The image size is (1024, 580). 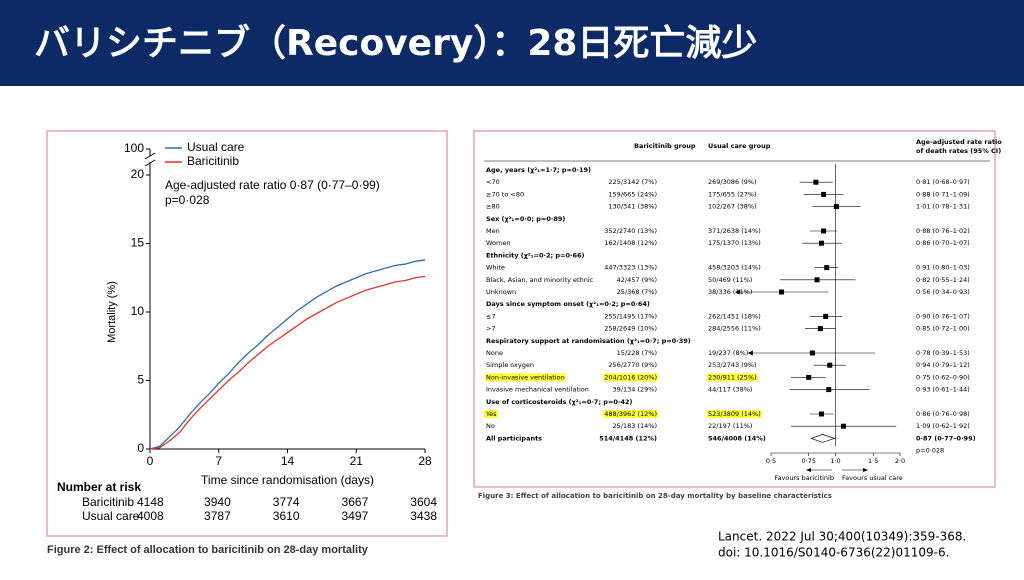 I want to click on count-cell: 25/368 (7%), so click(x=637, y=292).